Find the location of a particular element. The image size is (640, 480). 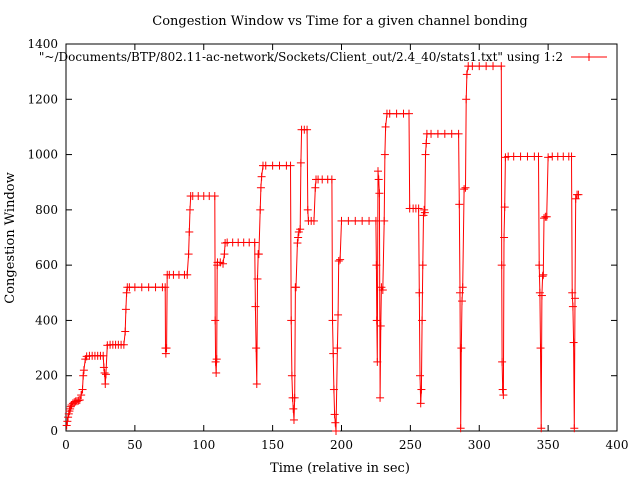

y-tick-label: 1400 is located at coordinates (42, 44).